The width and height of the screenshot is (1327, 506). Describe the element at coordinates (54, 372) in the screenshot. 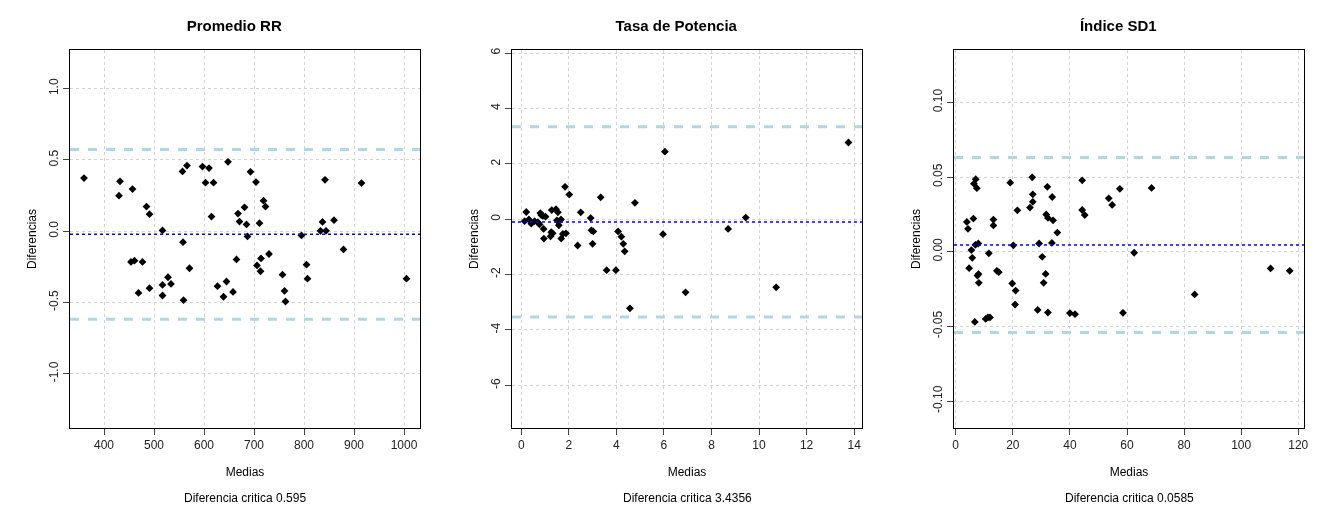

I see `y-tick-label: -1.0` at that location.